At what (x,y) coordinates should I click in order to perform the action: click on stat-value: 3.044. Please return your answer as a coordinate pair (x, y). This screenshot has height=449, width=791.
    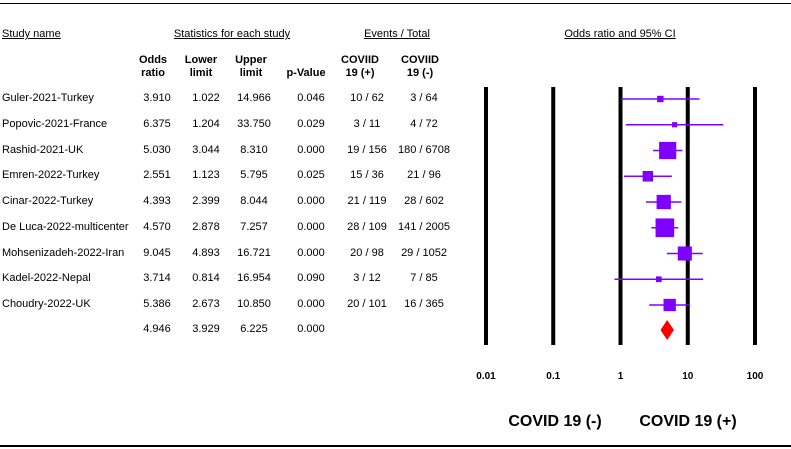
    Looking at the image, I should click on (206, 149).